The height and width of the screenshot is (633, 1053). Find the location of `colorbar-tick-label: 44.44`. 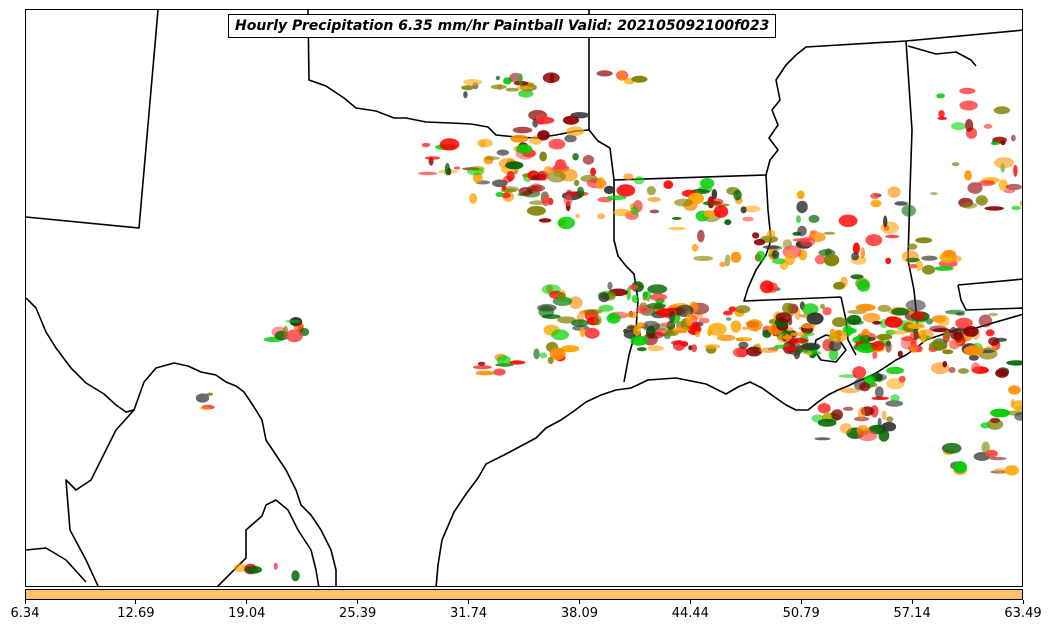

colorbar-tick-label: 44.44 is located at coordinates (690, 613).